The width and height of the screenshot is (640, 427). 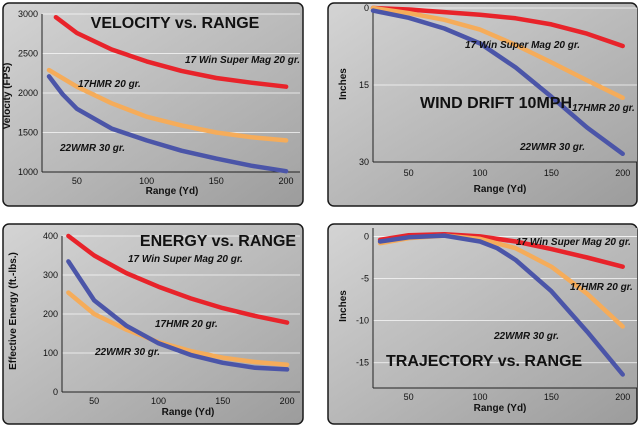 What do you see at coordinates (28, 54) in the screenshot?
I see `y-tick-label: 2500` at bounding box center [28, 54].